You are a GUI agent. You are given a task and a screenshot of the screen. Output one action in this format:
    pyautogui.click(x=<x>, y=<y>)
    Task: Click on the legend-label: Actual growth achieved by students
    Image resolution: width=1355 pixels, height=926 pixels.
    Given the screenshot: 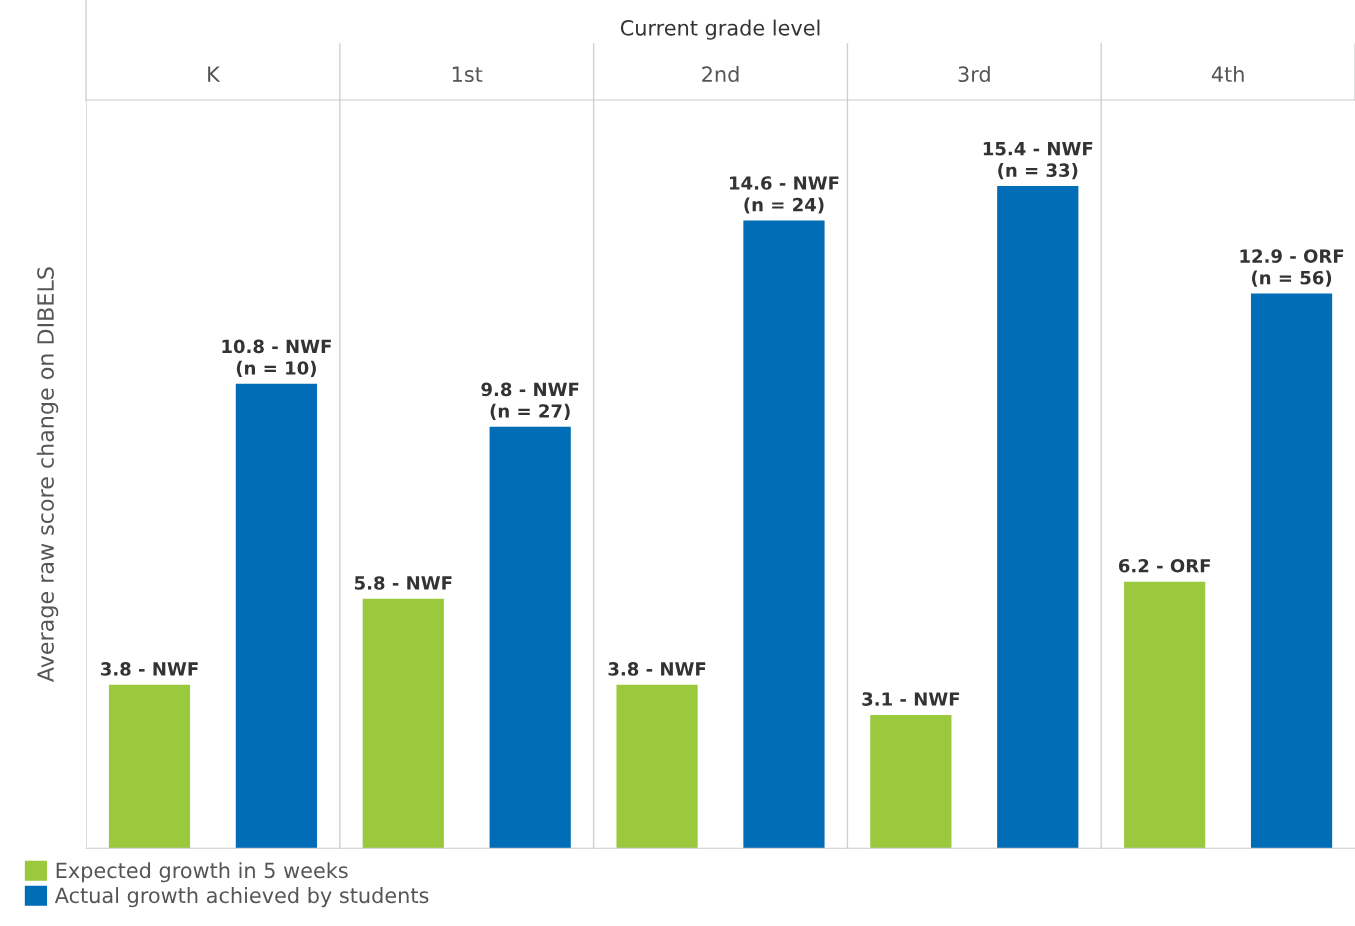 What is the action you would take?
    pyautogui.click(x=241, y=897)
    